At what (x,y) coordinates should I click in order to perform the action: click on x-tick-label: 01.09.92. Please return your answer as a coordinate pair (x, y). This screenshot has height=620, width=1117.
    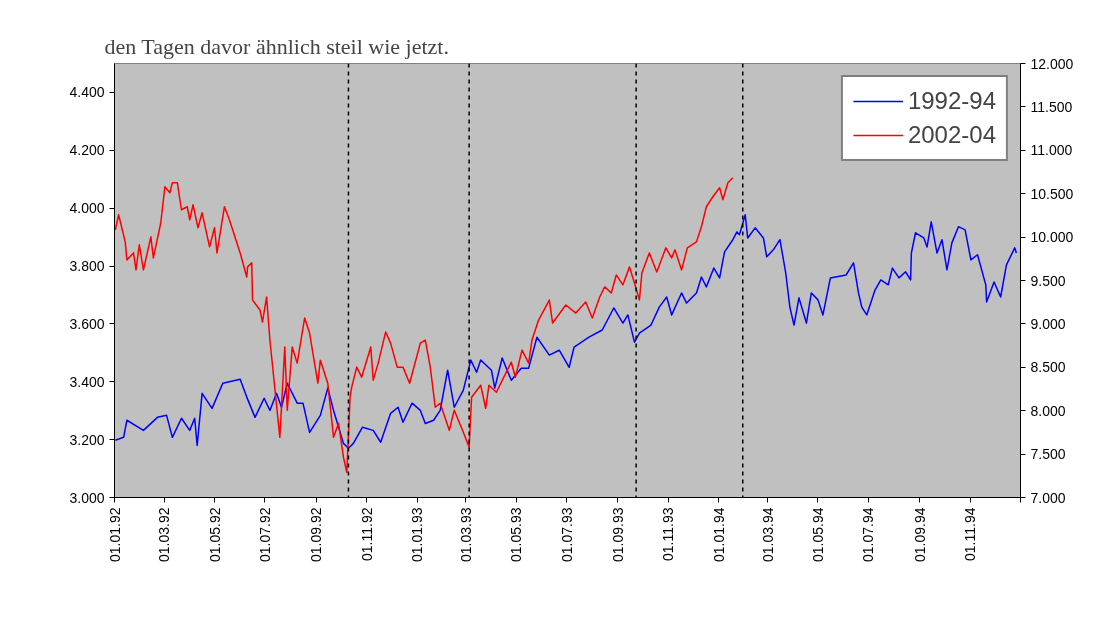
    Looking at the image, I should click on (316, 534).